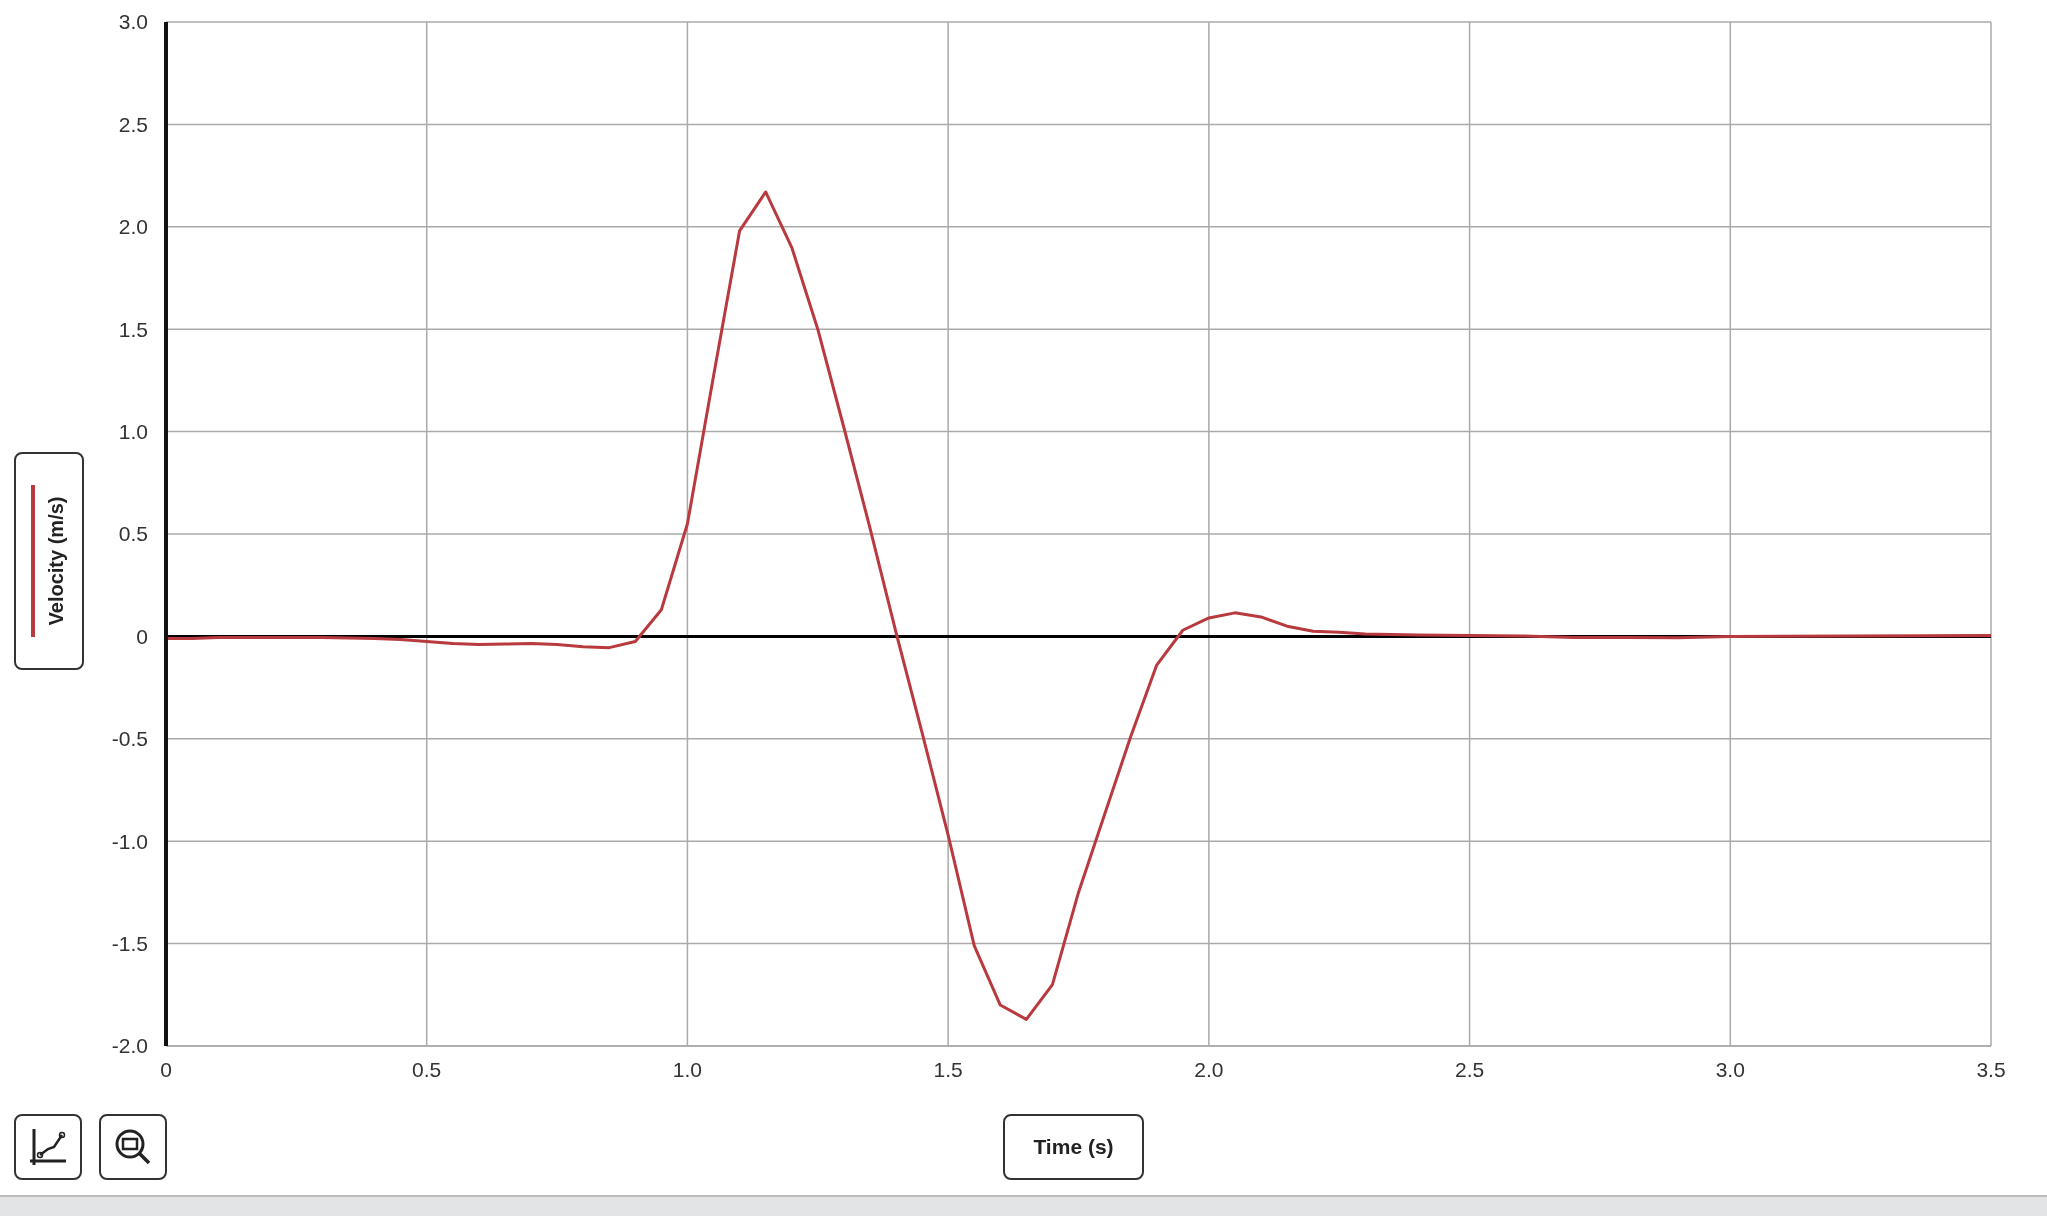  Describe the element at coordinates (129, 944) in the screenshot. I see `y-tick-label: -1.5` at that location.